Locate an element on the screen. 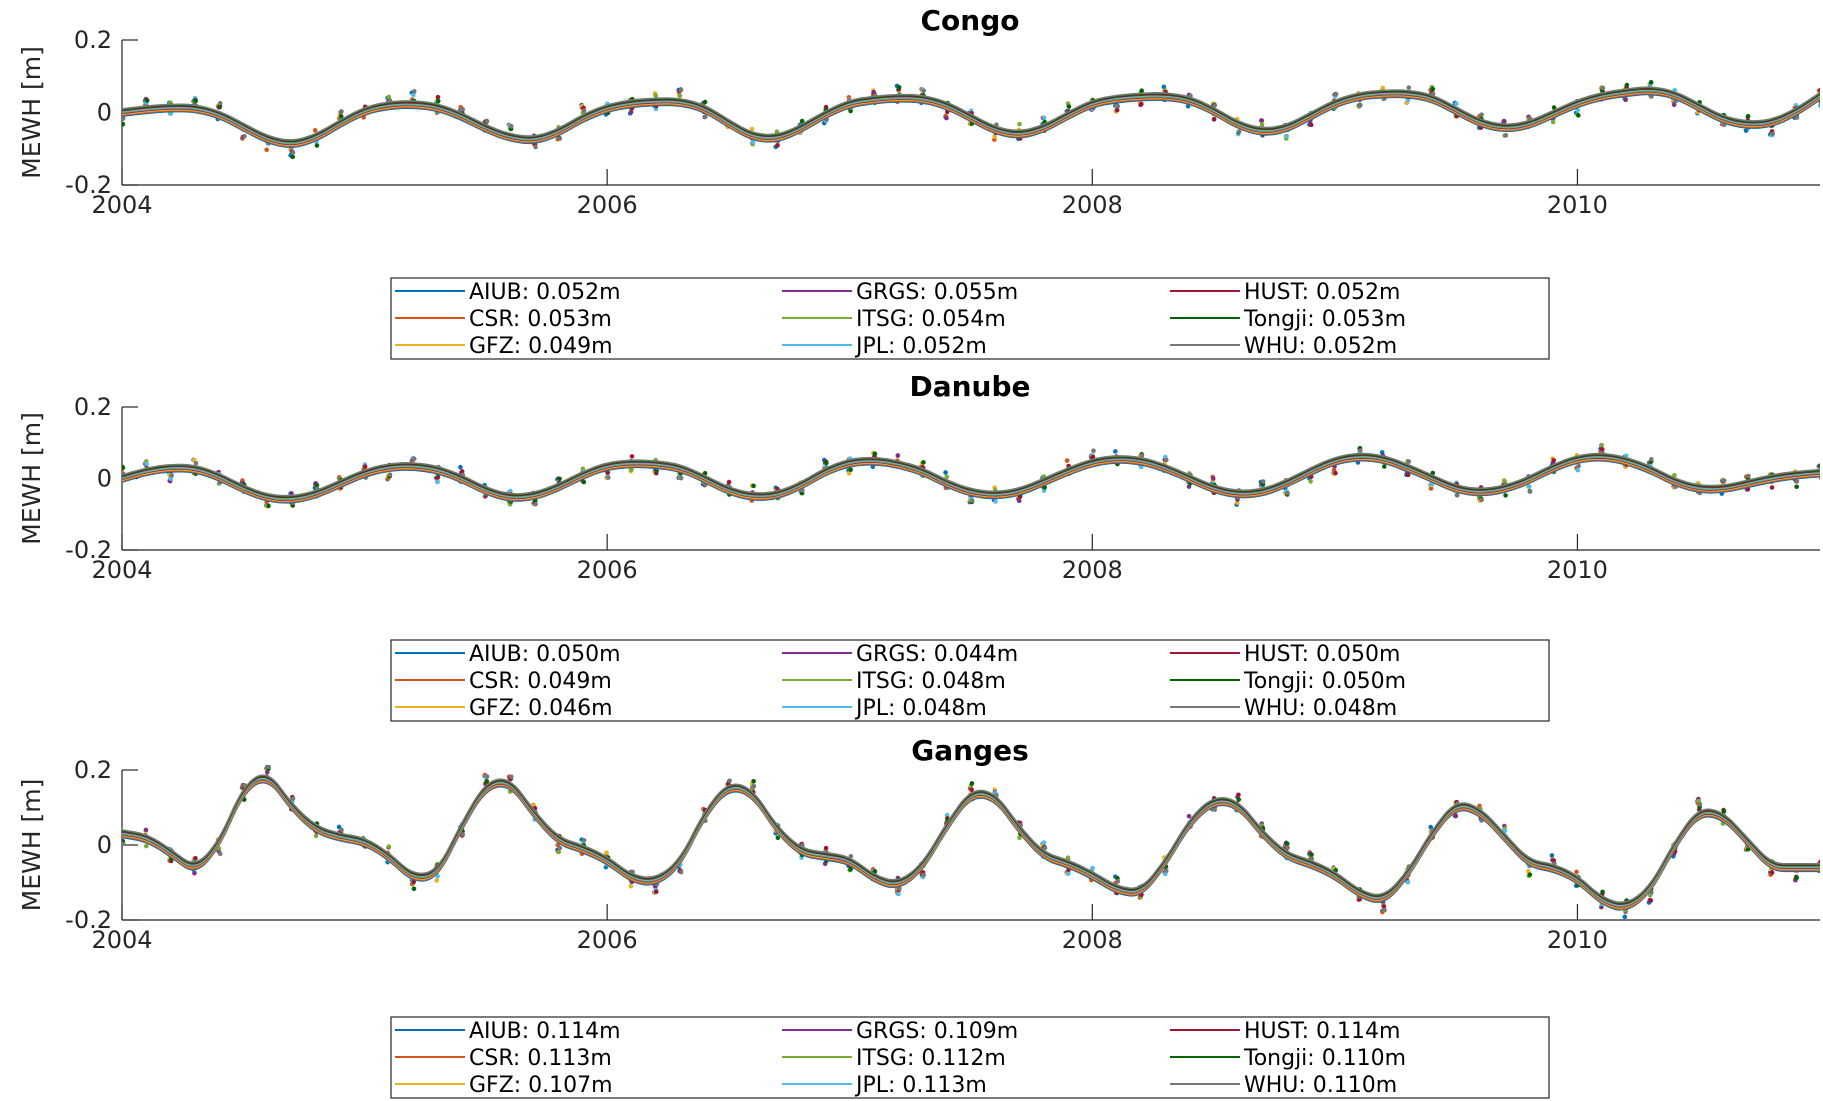 This screenshot has height=1101, width=1823. legend-label-gfz: GFZ: 0.046m is located at coordinates (541, 708).